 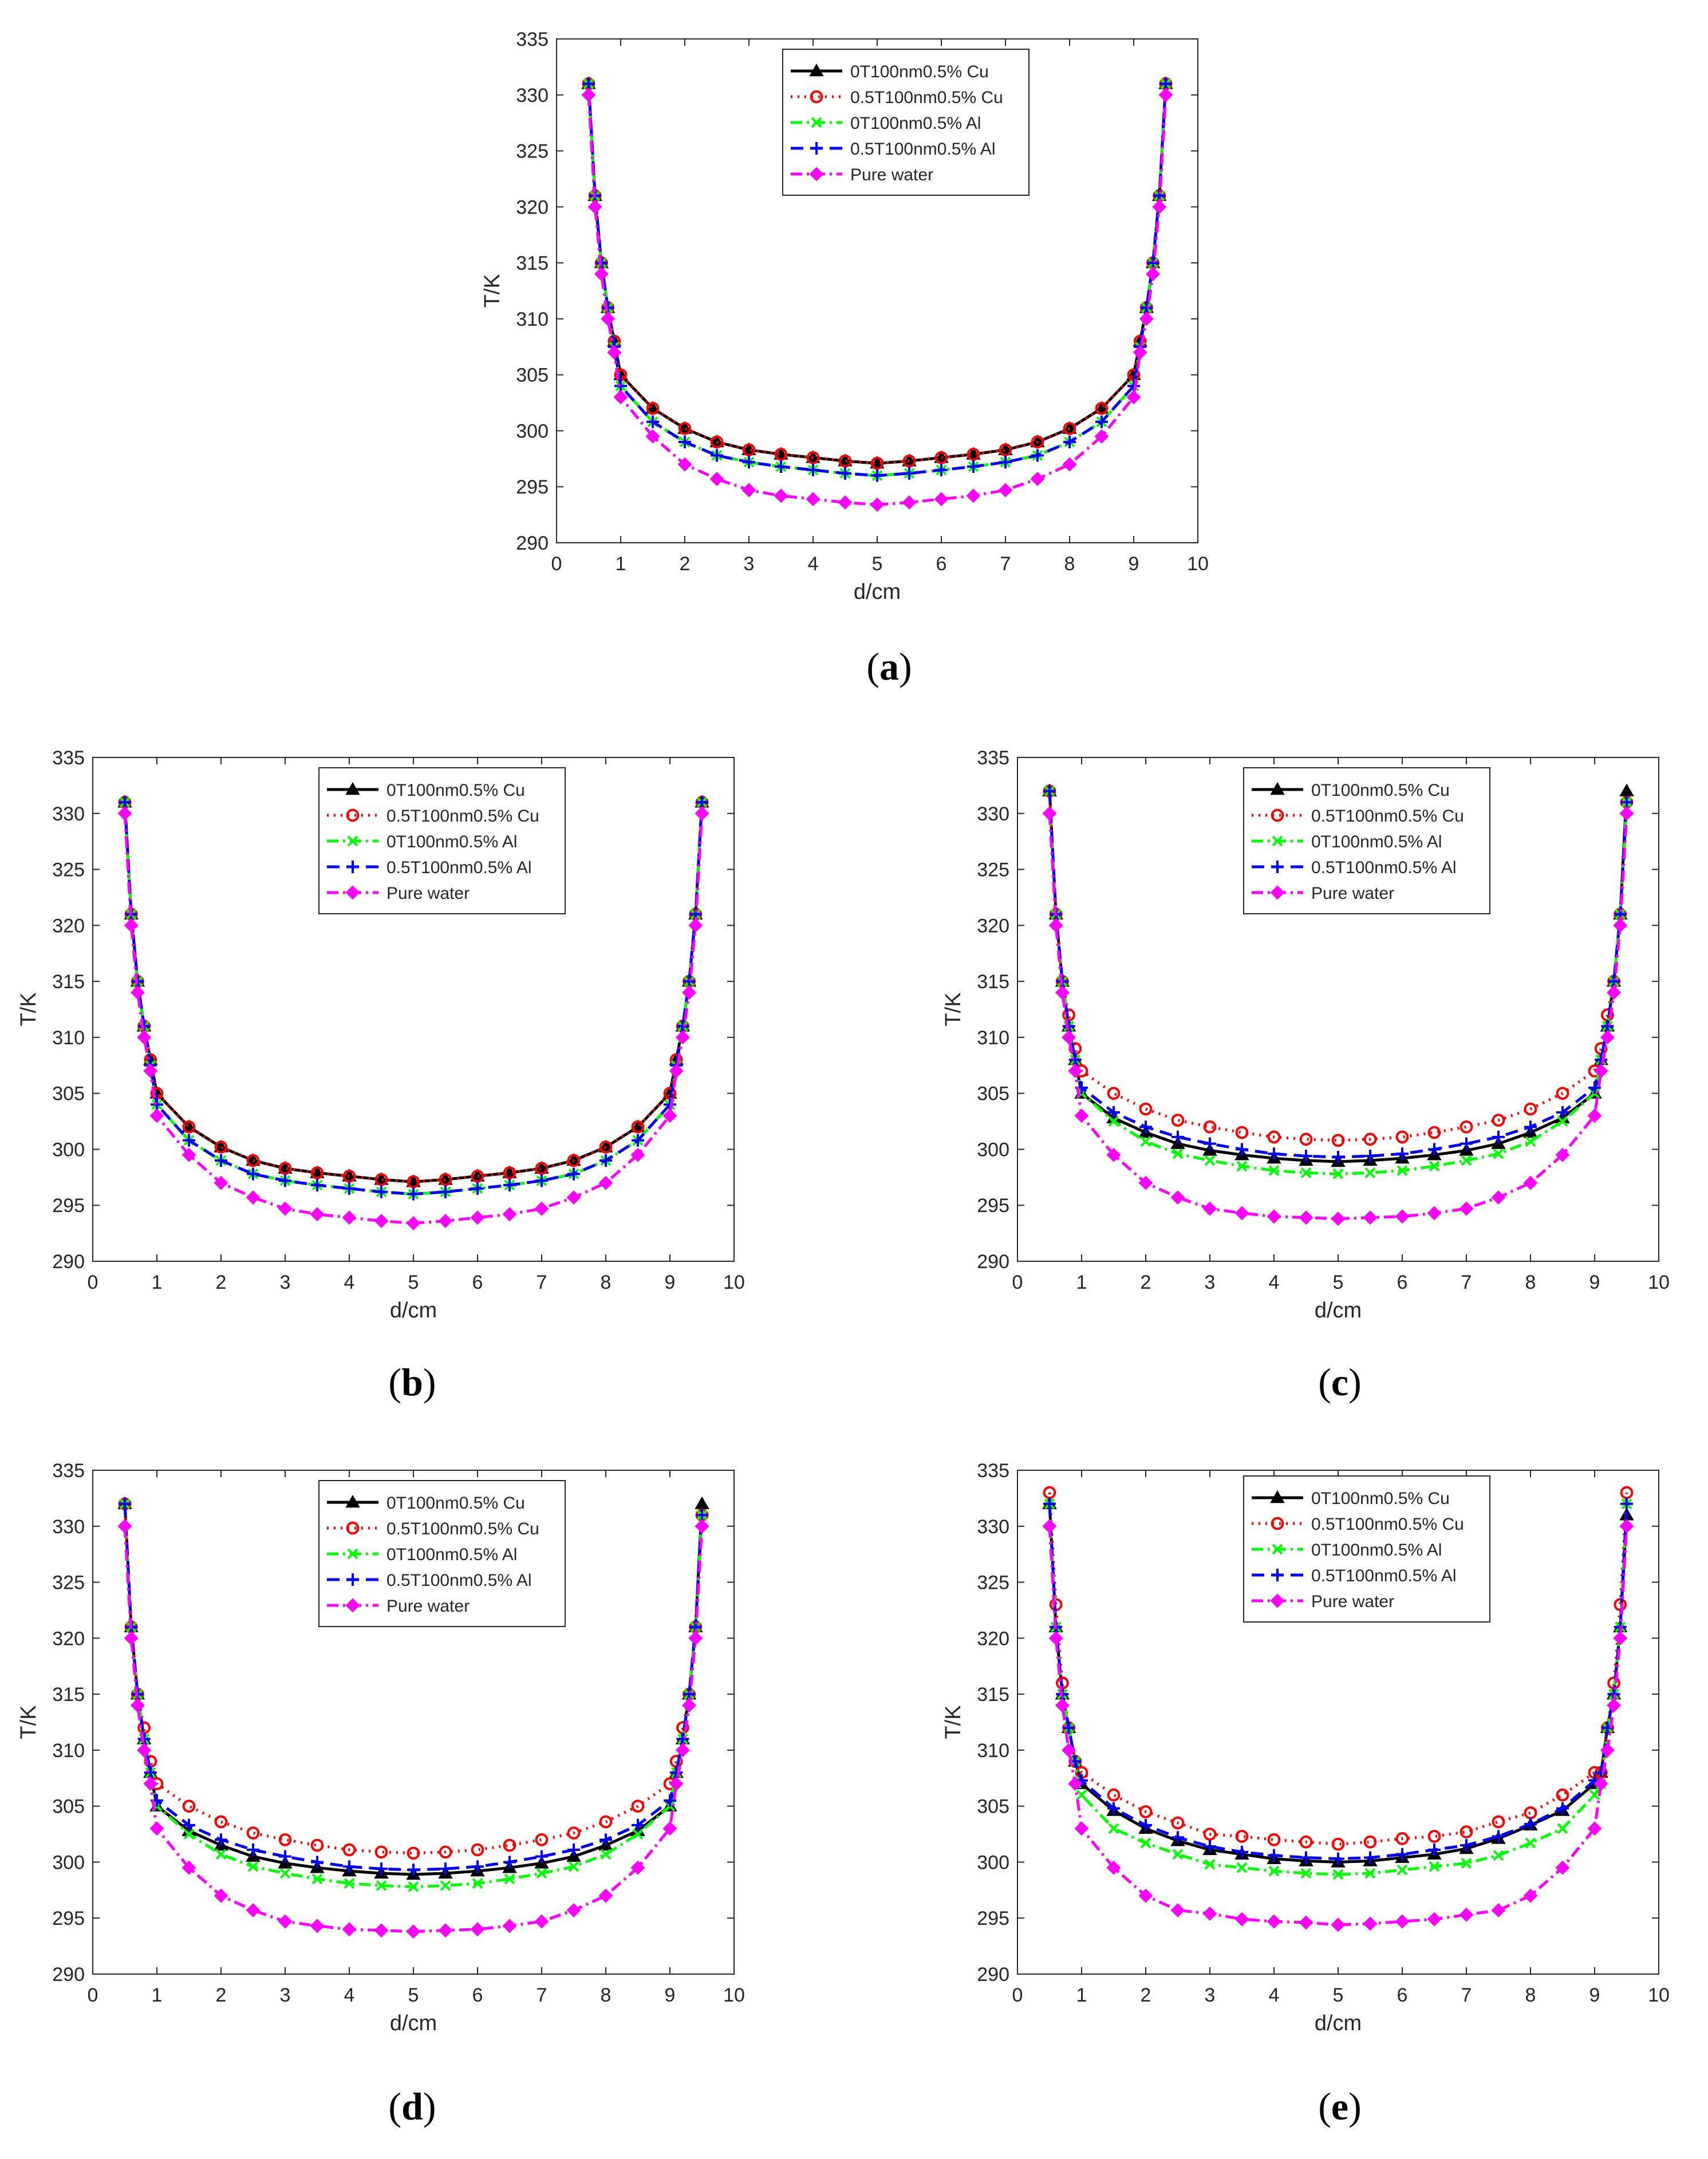 I want to click on legend-entry-label: 0T100nm0.5% Al, so click(x=451, y=841).